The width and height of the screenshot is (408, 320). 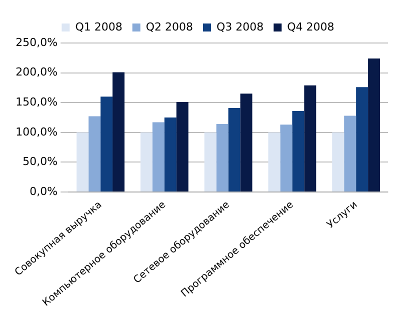 What do you see at coordinates (40, 161) in the screenshot?
I see `y-tick-label: 50,0%` at bounding box center [40, 161].